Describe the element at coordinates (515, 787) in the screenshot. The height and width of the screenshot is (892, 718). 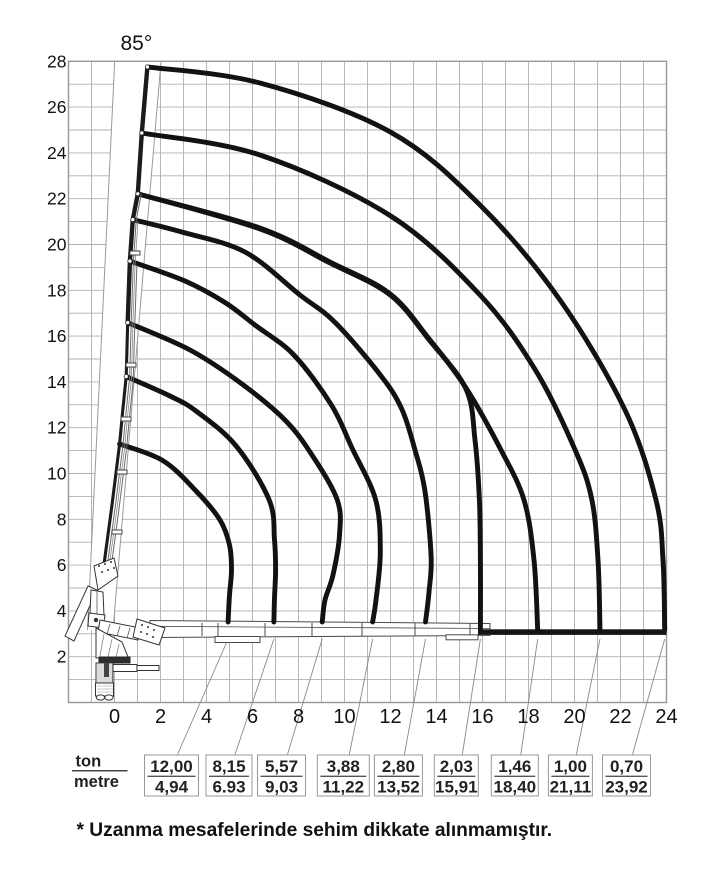
I see `svg-text: 18,40` at that location.